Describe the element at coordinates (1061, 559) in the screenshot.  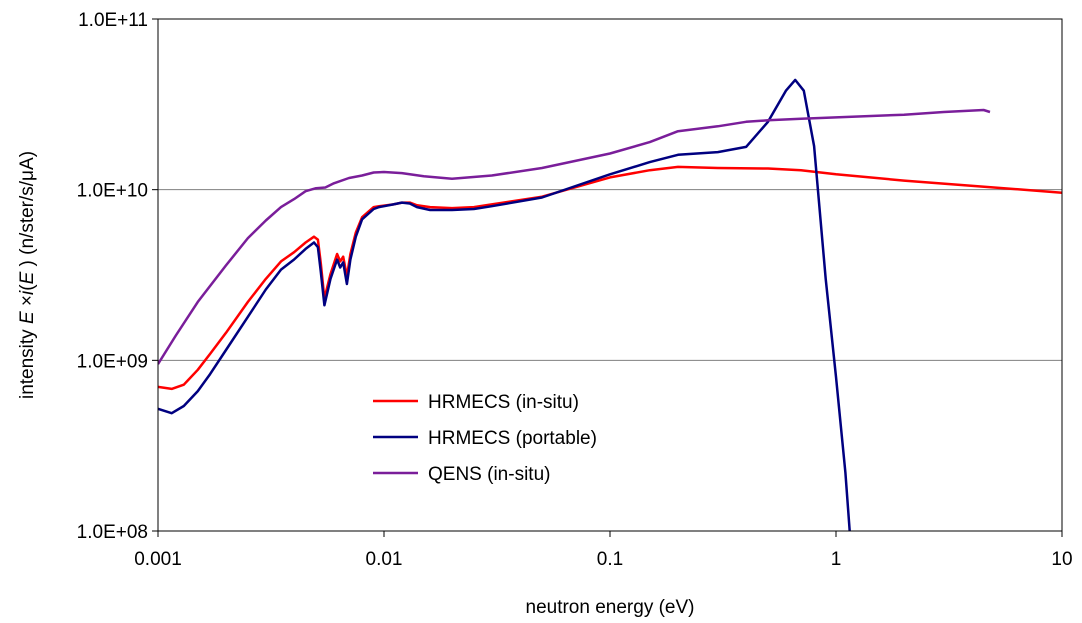
I see `x-tick-label: 10` at that location.